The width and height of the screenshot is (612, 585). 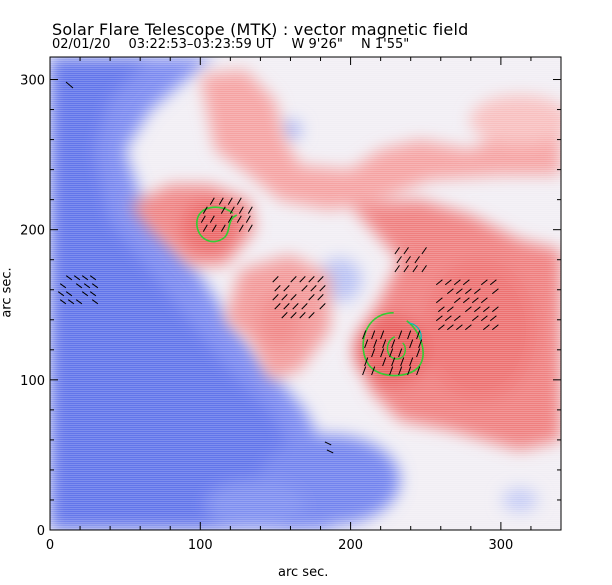 I want to click on y-tick-label: 300, so click(x=32, y=81).